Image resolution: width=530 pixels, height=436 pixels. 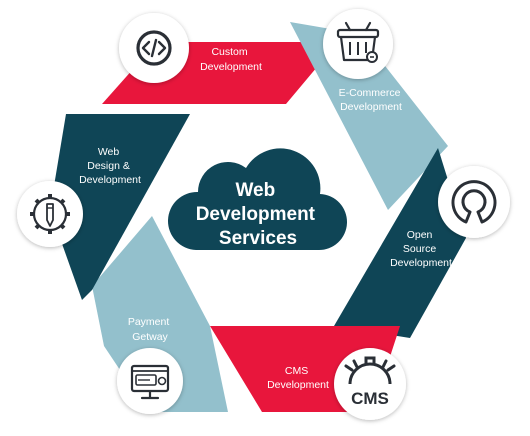 I want to click on label-line: E-Commerce, so click(x=370, y=93).